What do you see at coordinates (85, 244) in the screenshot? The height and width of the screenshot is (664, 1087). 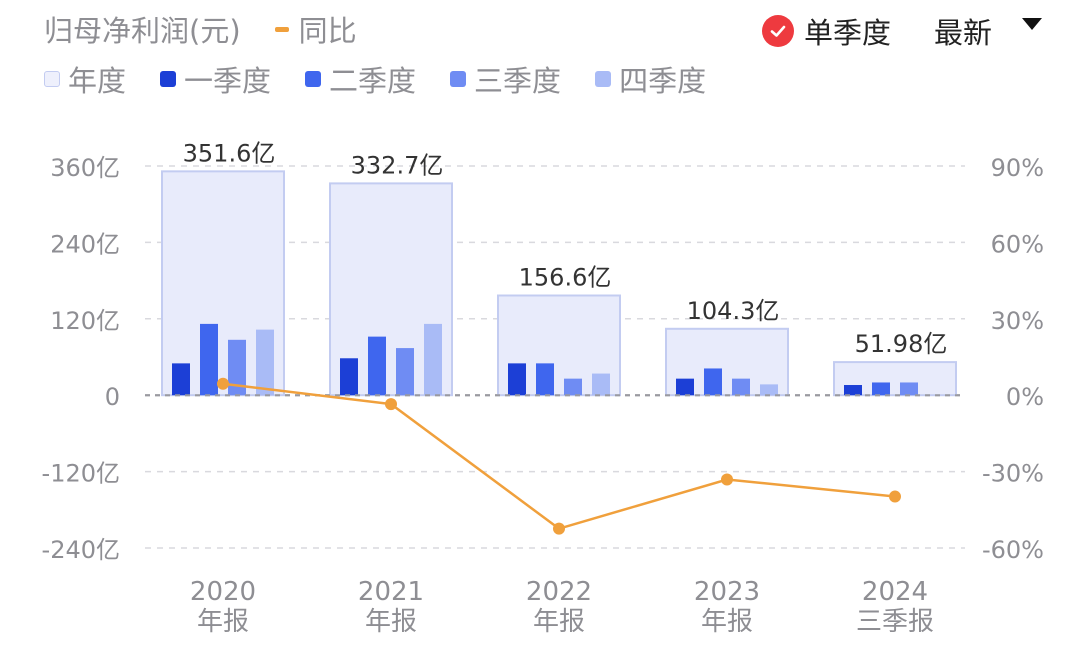 I see `y-left-tick-label: 240亿` at bounding box center [85, 244].